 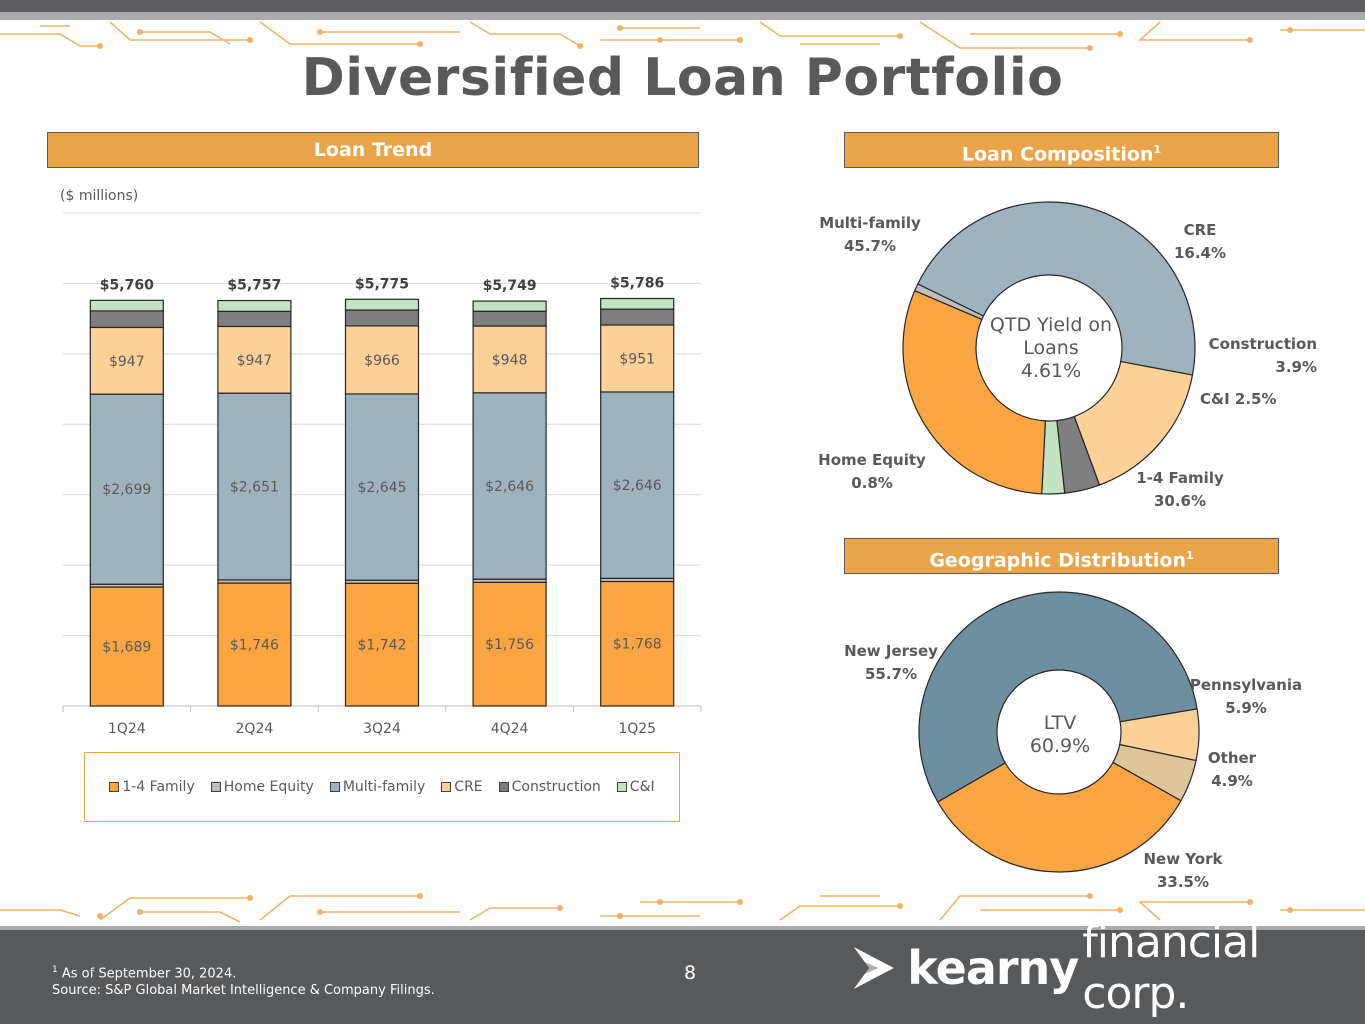 I want to click on data-label: $1,689, so click(x=126, y=648).